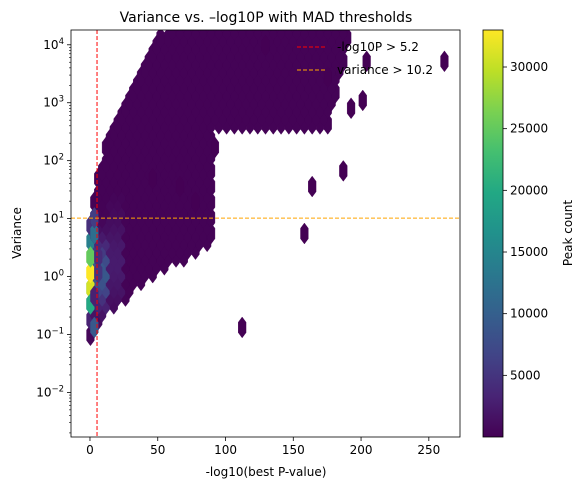  Describe the element at coordinates (50, 391) in the screenshot. I see `y-tick-label: 10⁻²` at that location.